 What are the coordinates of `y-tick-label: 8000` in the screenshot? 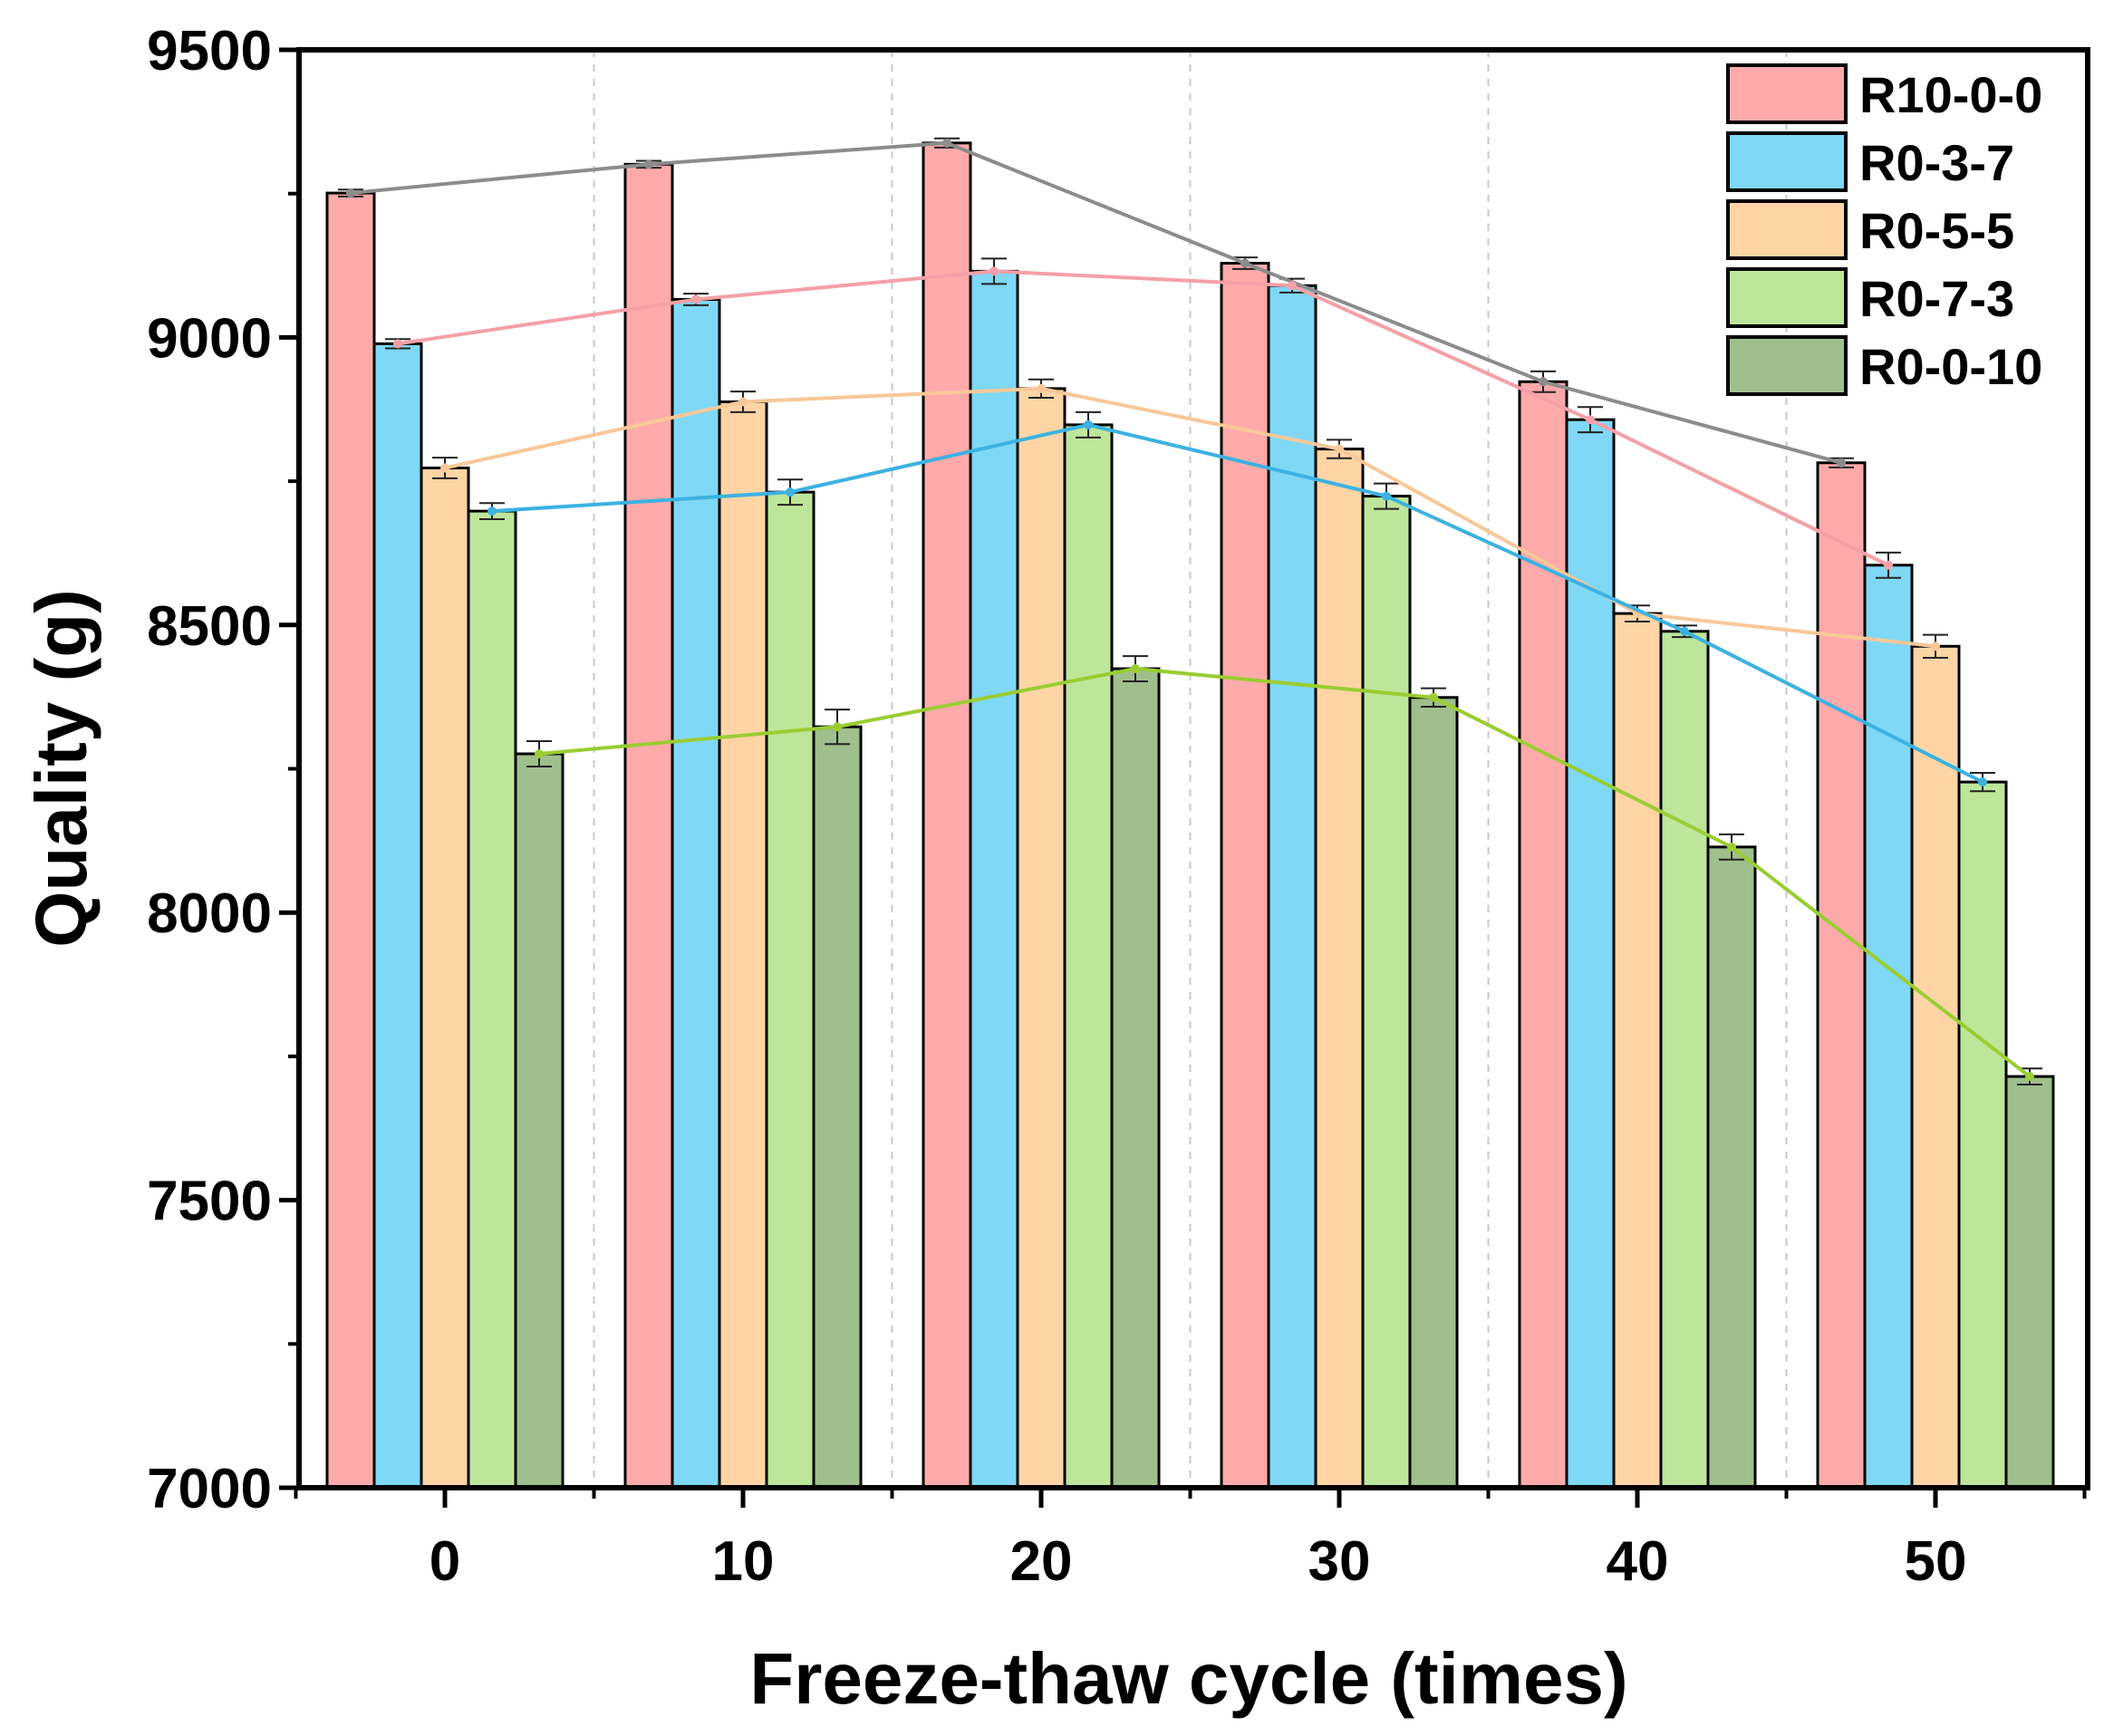 It's located at (209, 913).